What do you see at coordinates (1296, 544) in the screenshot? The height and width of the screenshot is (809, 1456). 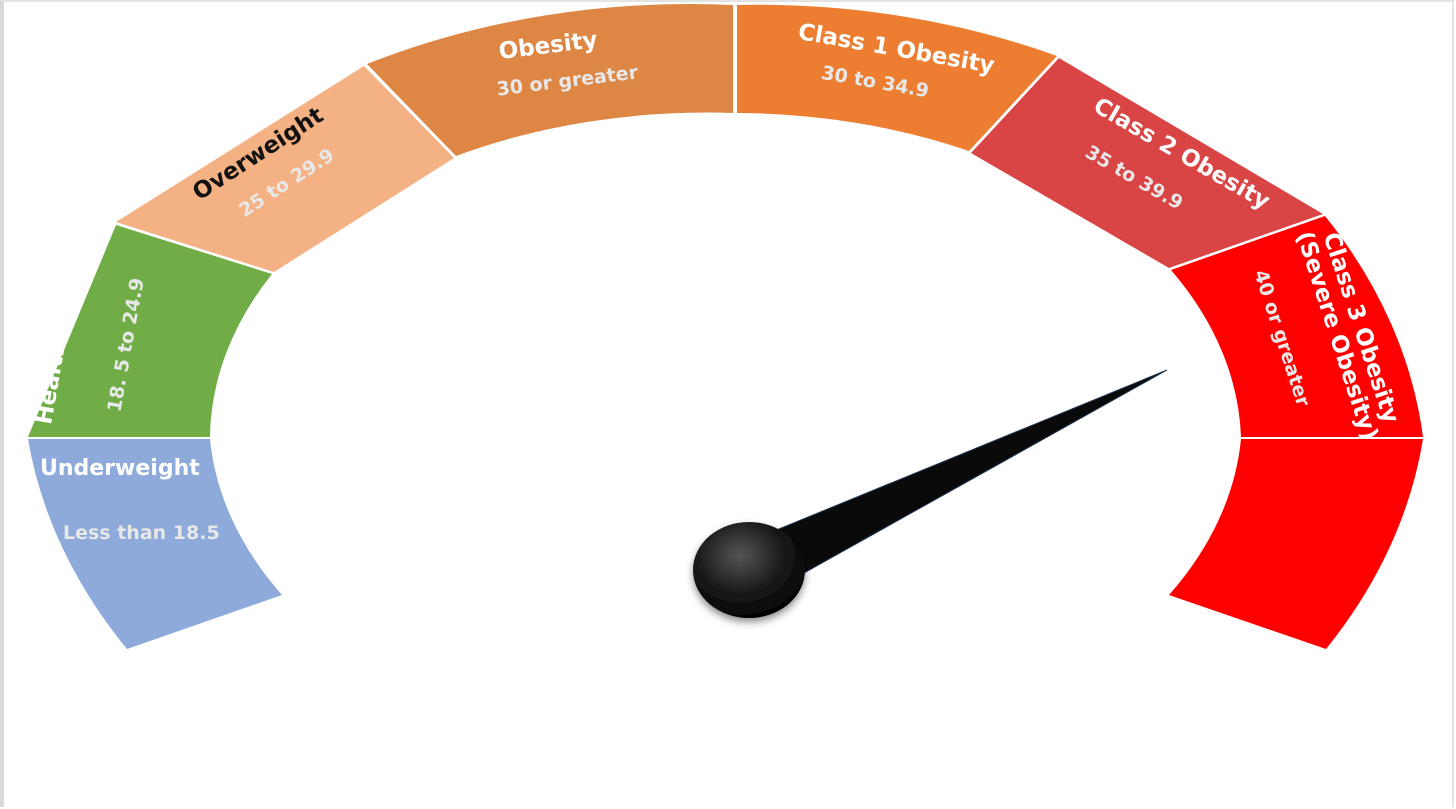 I see `segment-class3-obesity-lower` at bounding box center [1296, 544].